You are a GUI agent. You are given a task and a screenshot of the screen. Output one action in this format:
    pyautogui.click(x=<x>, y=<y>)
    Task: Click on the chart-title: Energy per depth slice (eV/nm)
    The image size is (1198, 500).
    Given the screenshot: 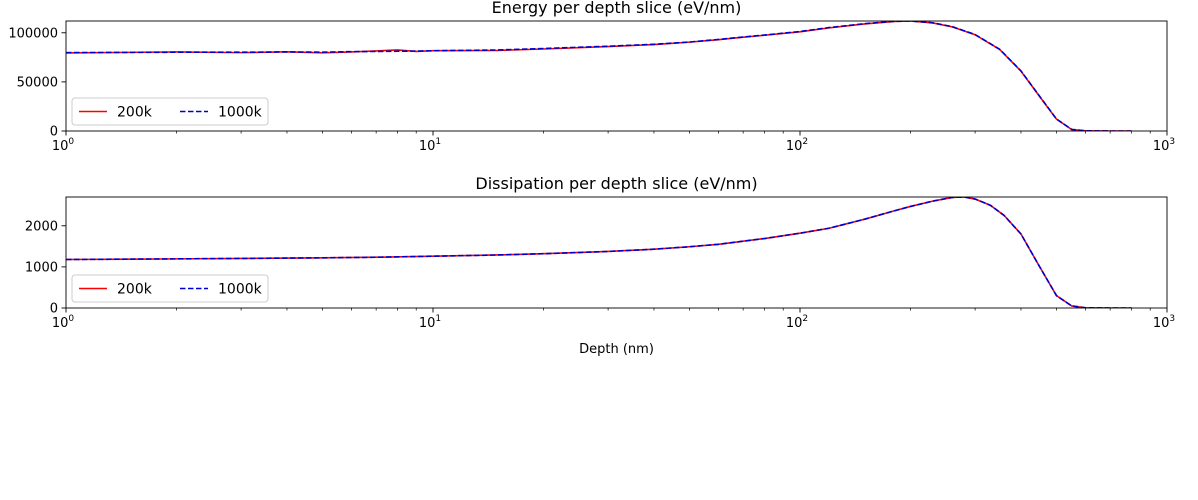 What is the action you would take?
    pyautogui.click(x=617, y=8)
    